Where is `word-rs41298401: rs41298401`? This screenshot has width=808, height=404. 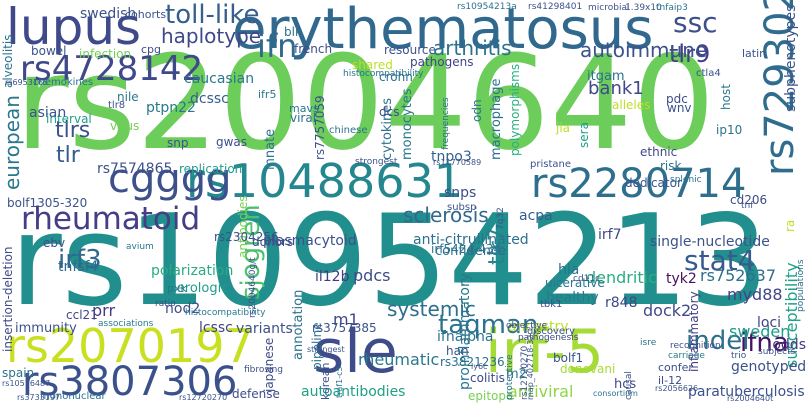
word-rs41298401: rs41298401 is located at coordinates (555, 7).